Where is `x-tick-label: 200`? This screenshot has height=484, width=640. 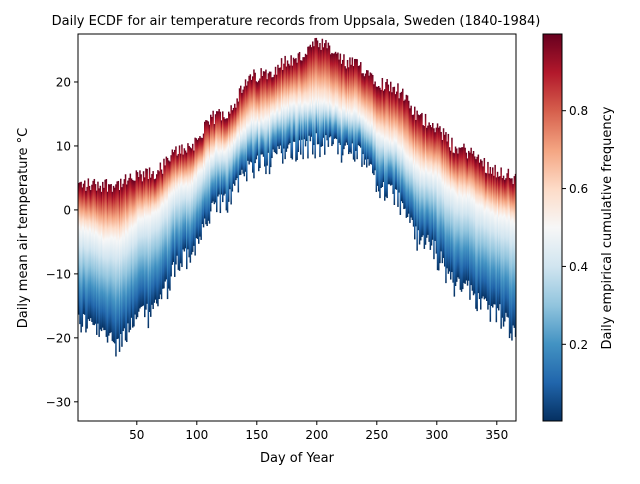 x-tick-label: 200 is located at coordinates (316, 435).